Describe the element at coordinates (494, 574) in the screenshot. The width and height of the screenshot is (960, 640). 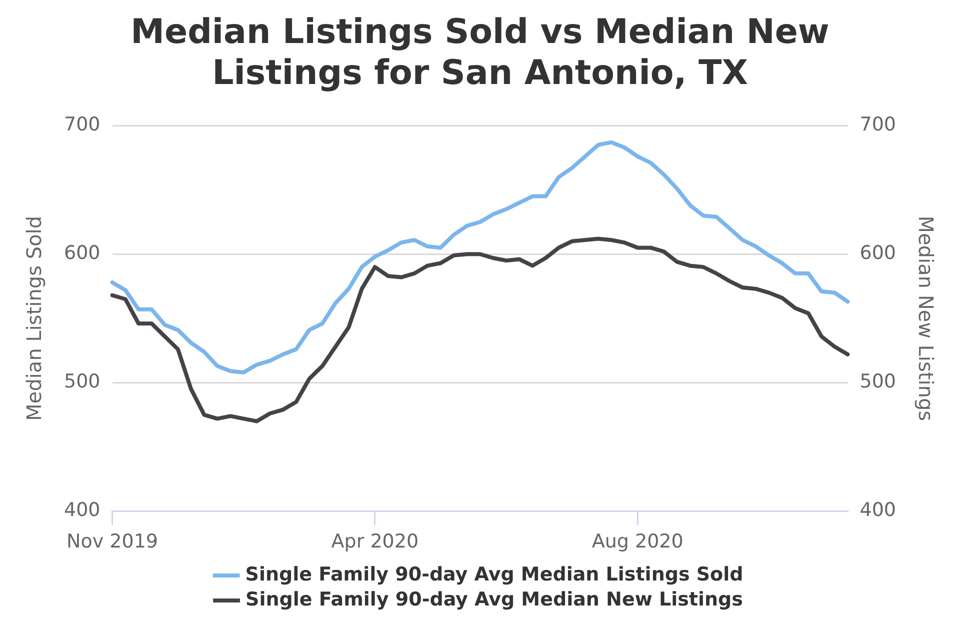
I see `legend-label: Single Family 90-day Avg Median Listings Sold` at that location.